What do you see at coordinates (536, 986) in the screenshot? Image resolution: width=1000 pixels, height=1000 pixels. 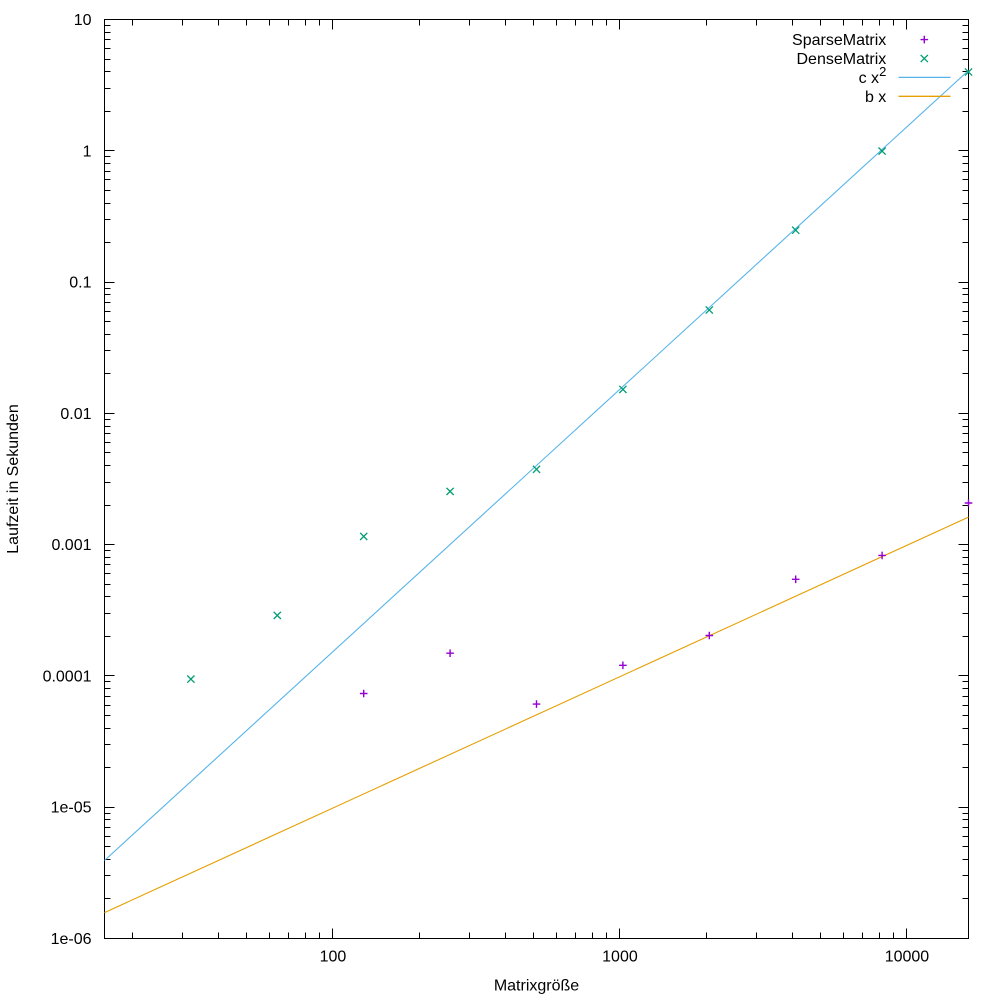 I see `svg-text: Matrixgröße` at bounding box center [536, 986].